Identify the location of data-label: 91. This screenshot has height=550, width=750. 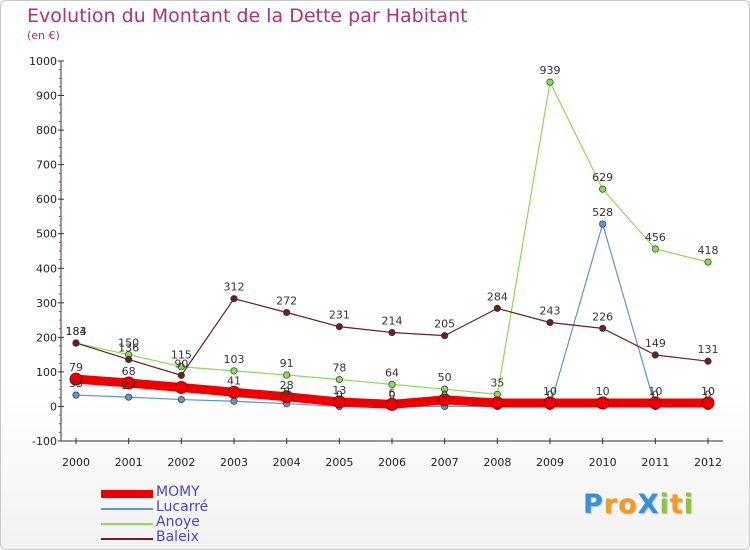
(287, 363).